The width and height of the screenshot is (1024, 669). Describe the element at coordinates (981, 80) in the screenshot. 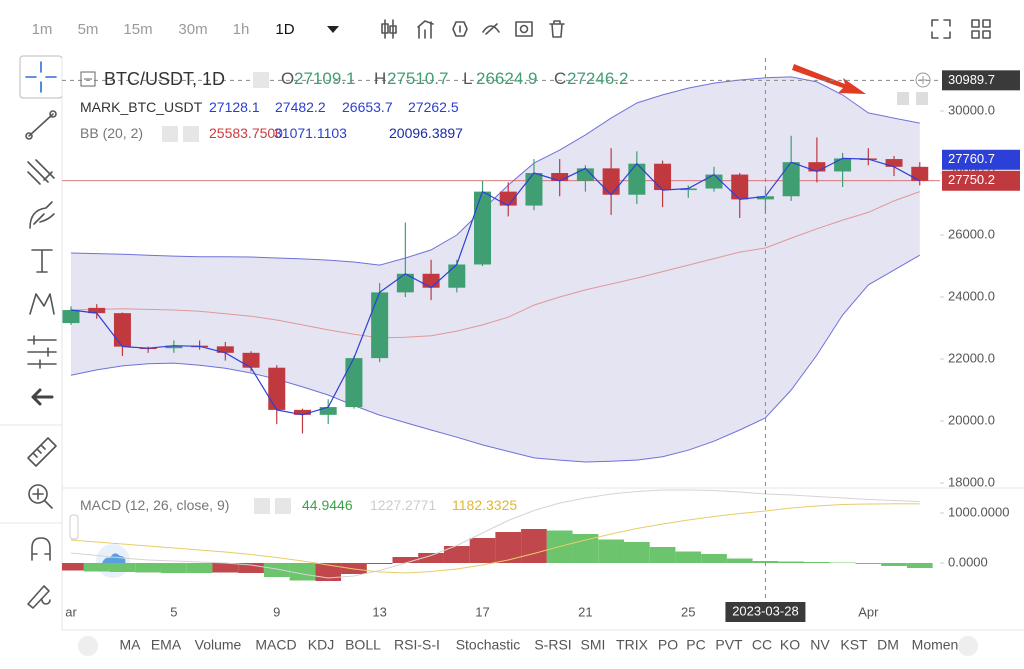

I see `crosshair-price-label-box` at that location.